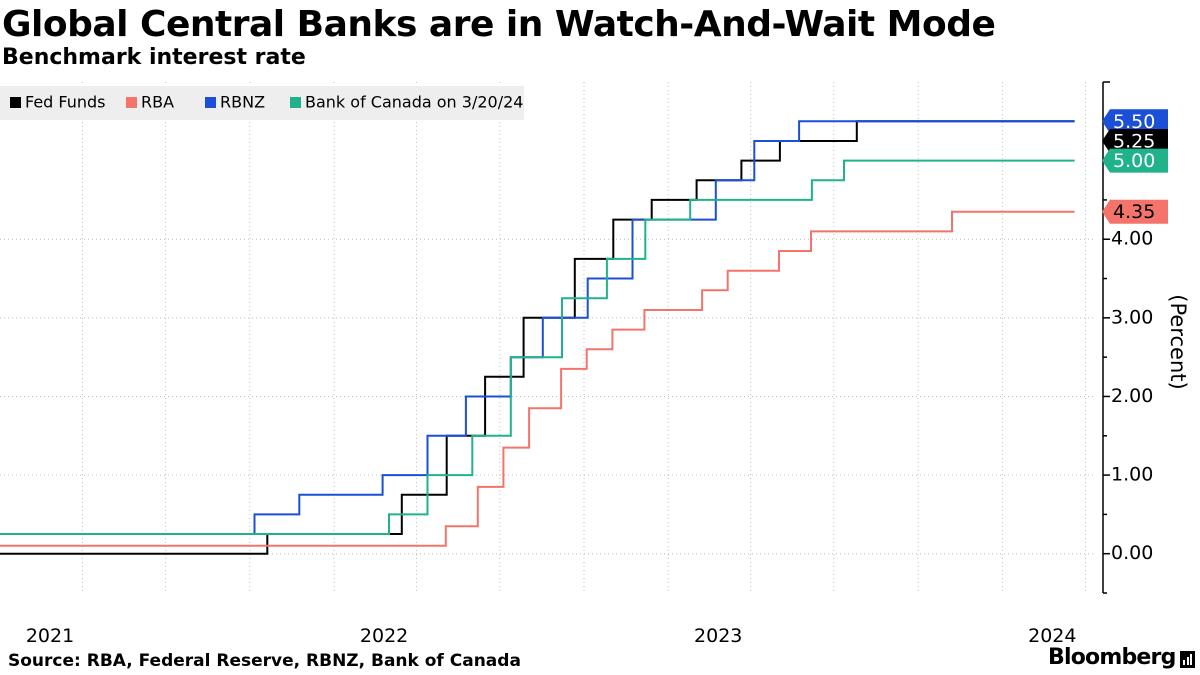 The width and height of the screenshot is (1200, 675). I want to click on end-label-value: 5.00, so click(1134, 161).